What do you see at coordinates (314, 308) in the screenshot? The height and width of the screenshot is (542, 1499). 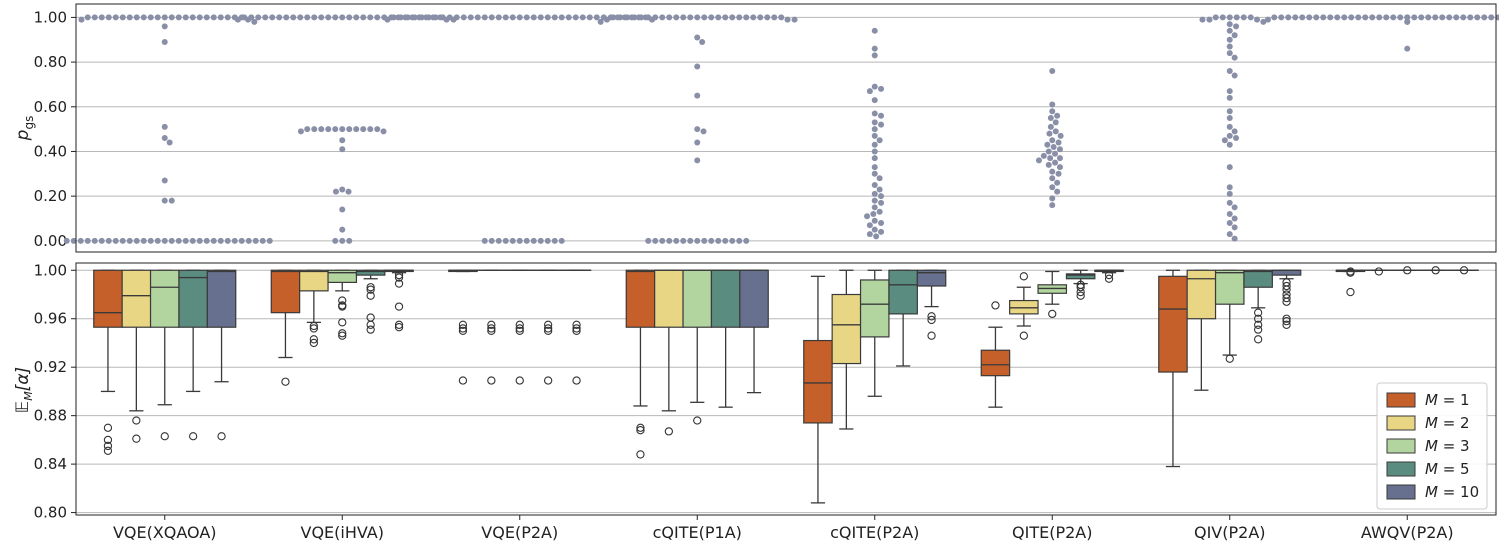 I see `box-VQE(iHVA)-M=2` at bounding box center [314, 308].